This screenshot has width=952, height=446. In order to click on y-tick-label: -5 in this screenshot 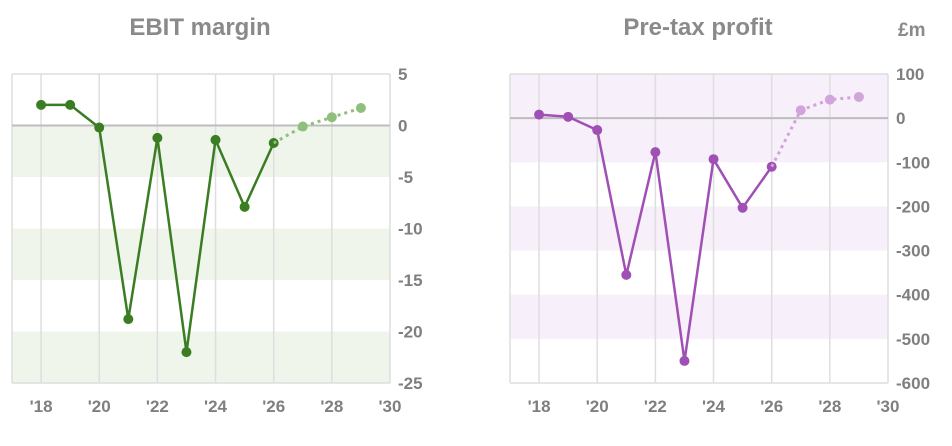, I will do `click(405, 177)`.